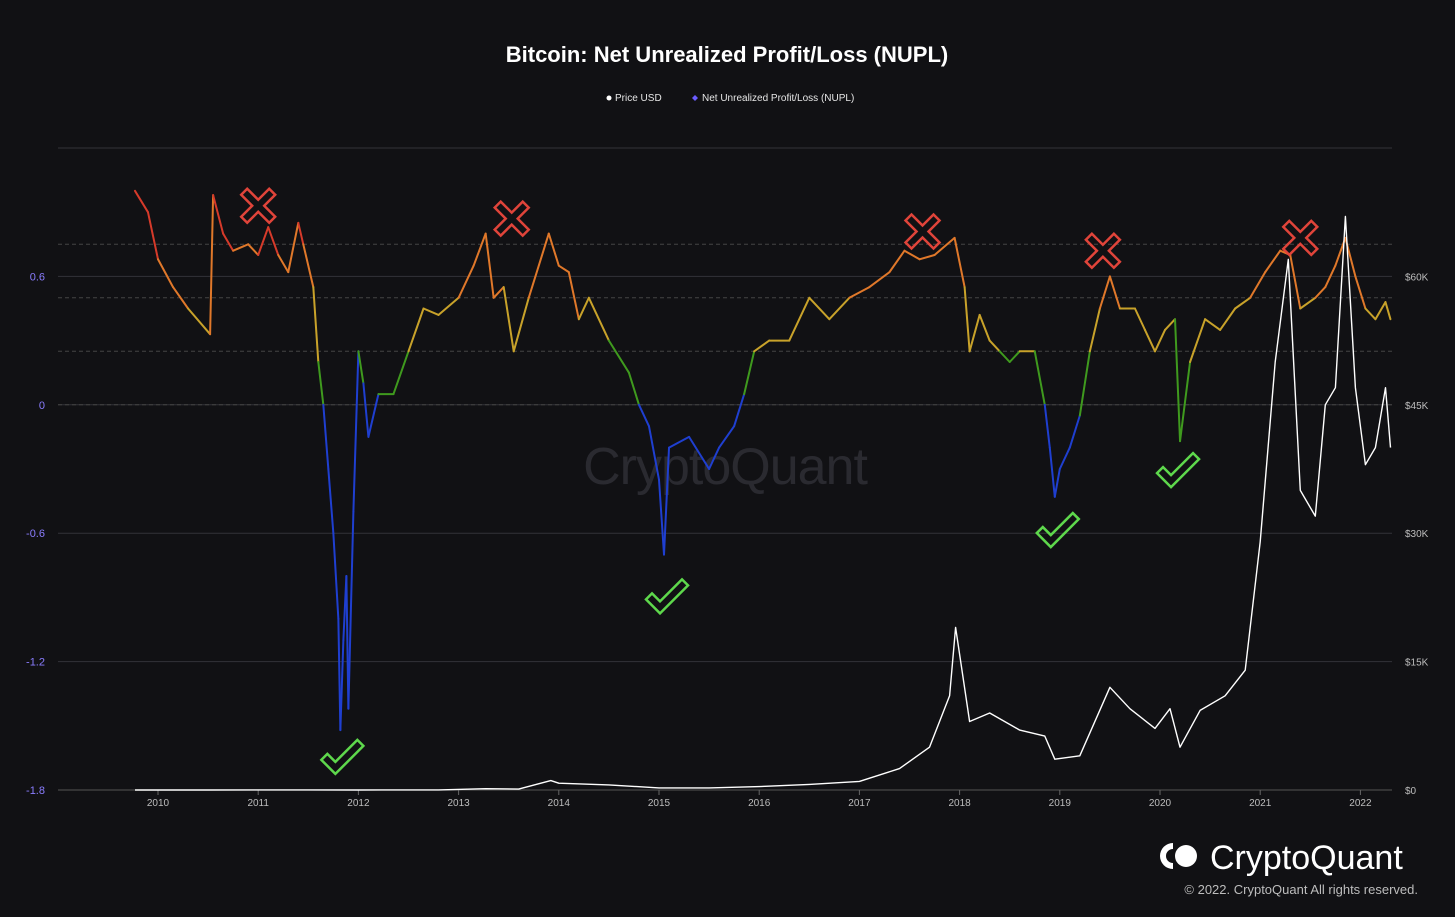 This screenshot has height=917, width=1455. I want to click on x-tick-label: 2022, so click(1360, 803).